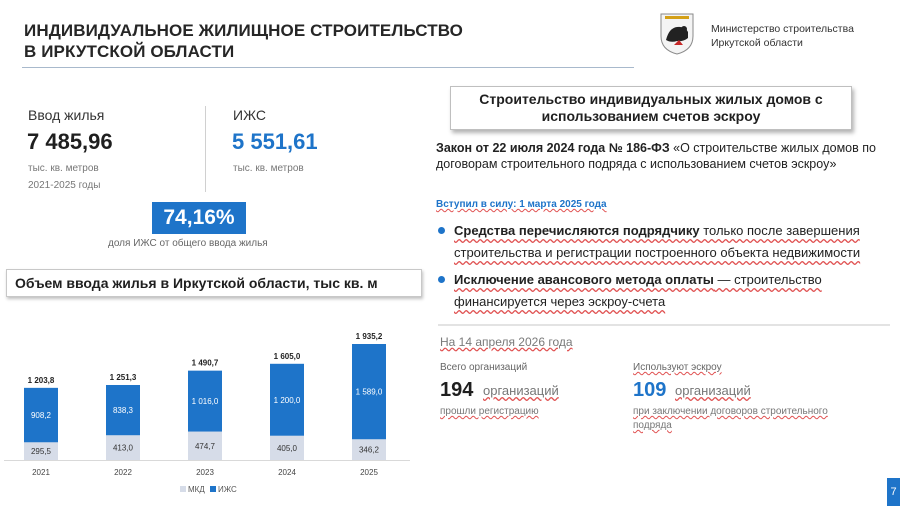  I want to click on data-label-izhs-2023: 1 016,0, so click(205, 401).